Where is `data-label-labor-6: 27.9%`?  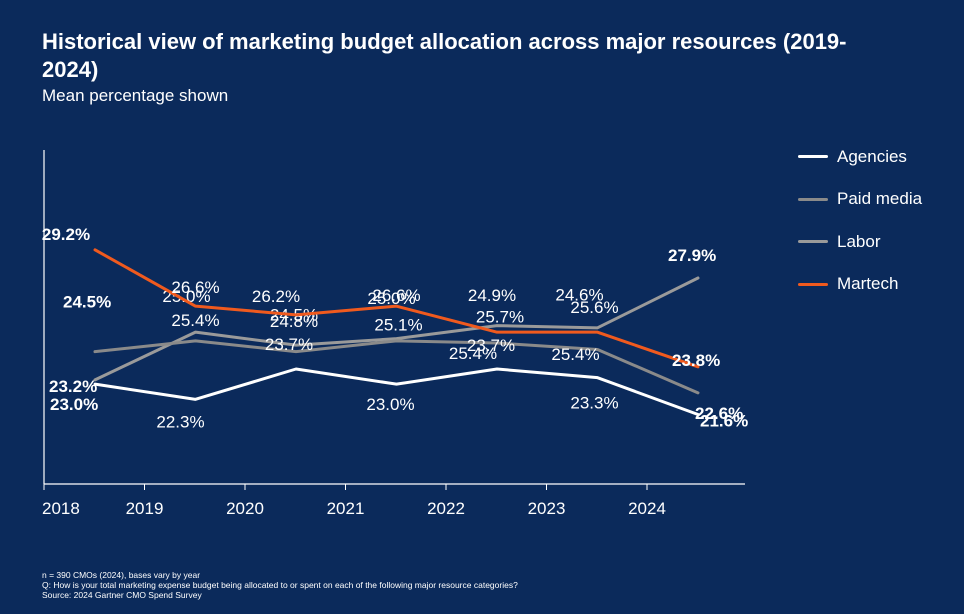
data-label-labor-6: 27.9% is located at coordinates (692, 255).